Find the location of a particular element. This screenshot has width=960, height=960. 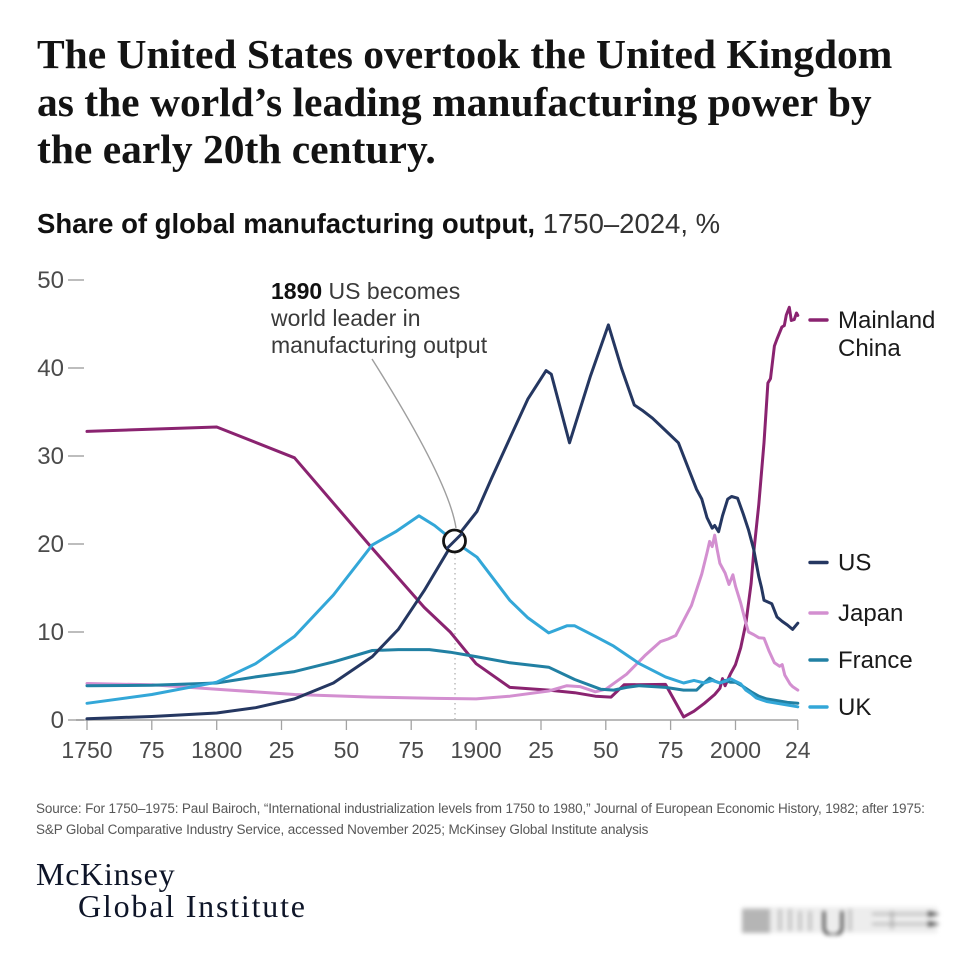

svg-text: UK is located at coordinates (854, 707).